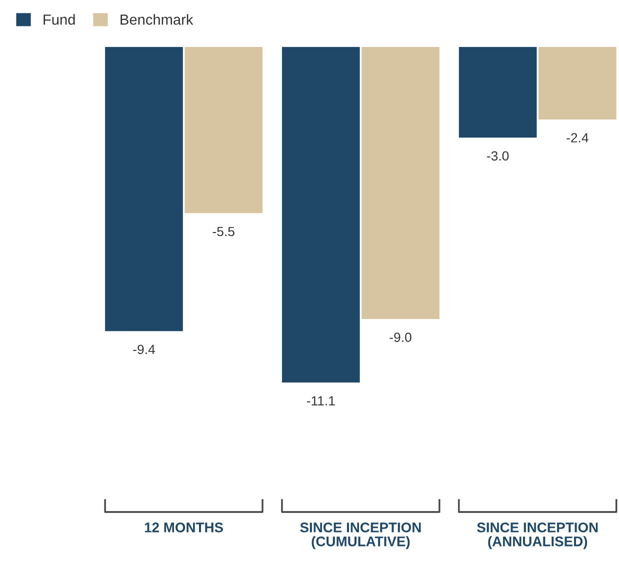 This screenshot has height=565, width=619. What do you see at coordinates (577, 137) in the screenshot?
I see `data-label: -2.4` at bounding box center [577, 137].